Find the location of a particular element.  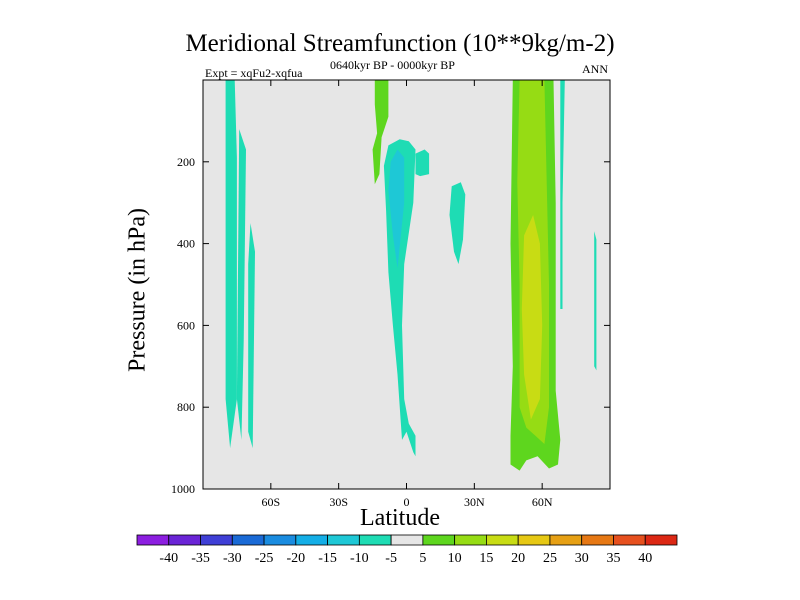

y-tick-label-5: 1000 is located at coordinates (183, 489).